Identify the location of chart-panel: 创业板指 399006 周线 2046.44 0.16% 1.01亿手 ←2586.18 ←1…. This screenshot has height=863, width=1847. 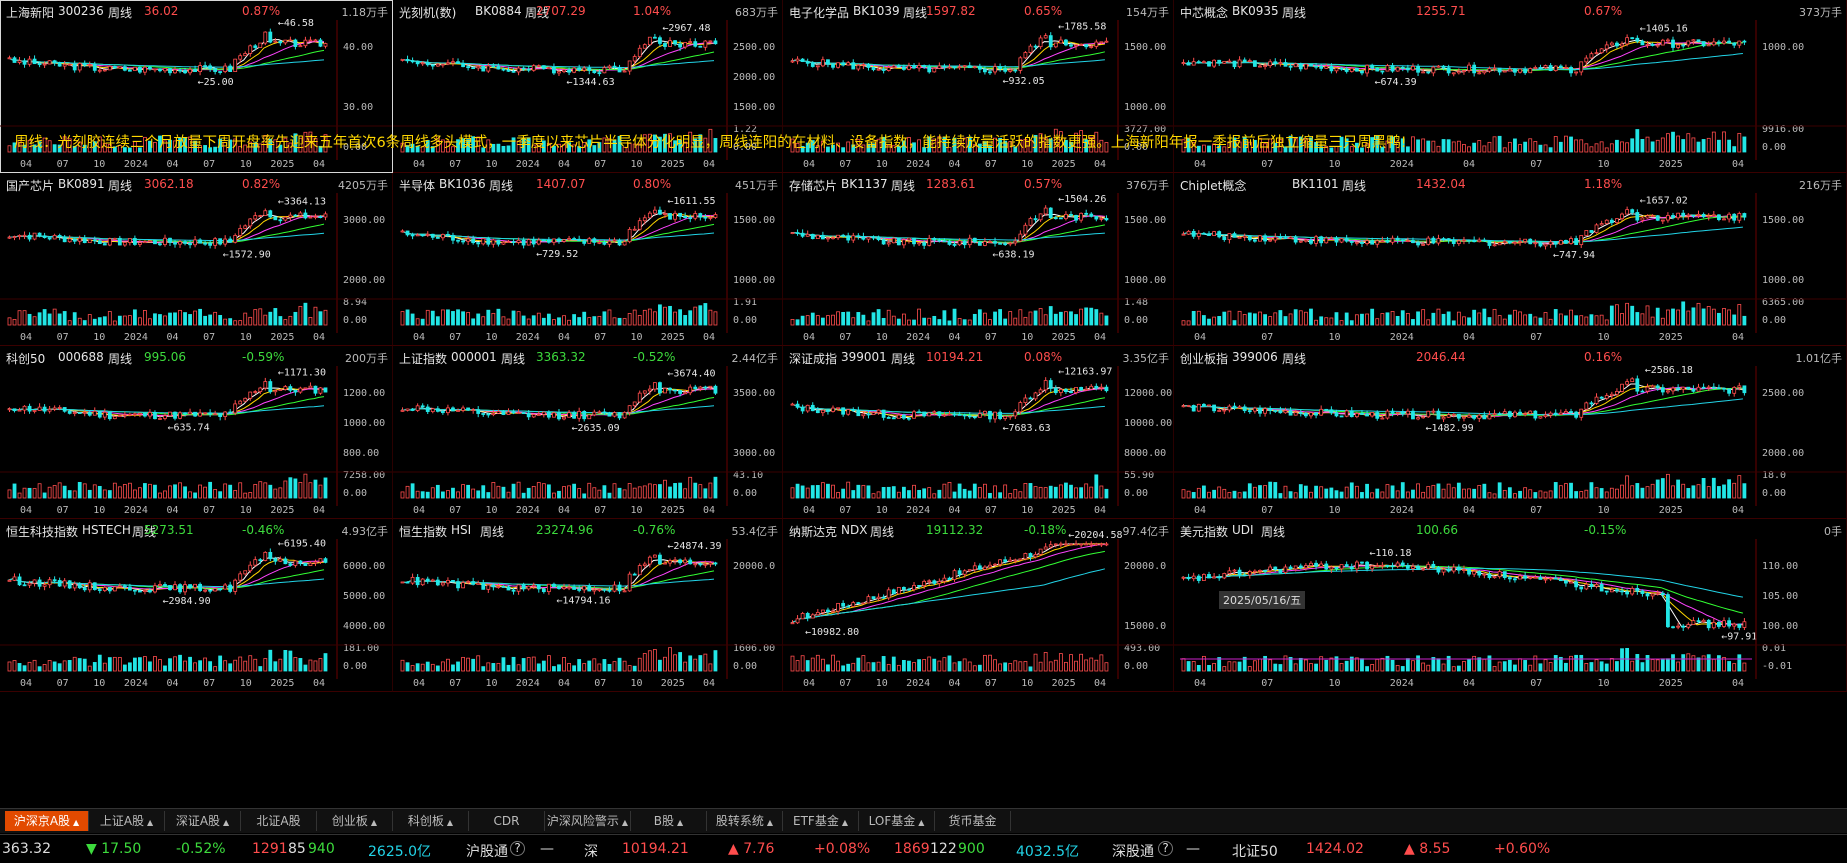
(1510, 432).